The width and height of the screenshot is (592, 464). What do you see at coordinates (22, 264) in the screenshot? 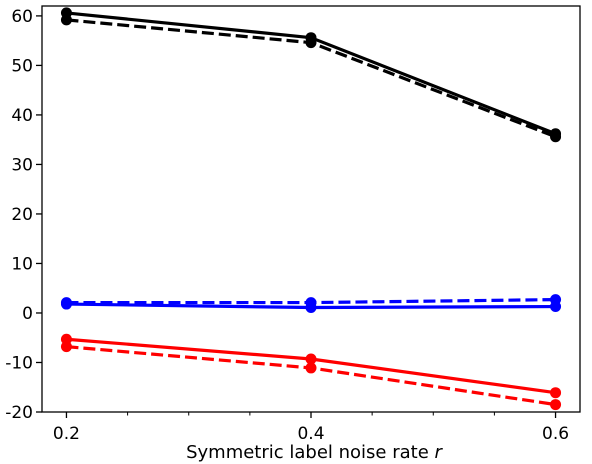
I see `y-tick-label-3: 10` at bounding box center [22, 264].